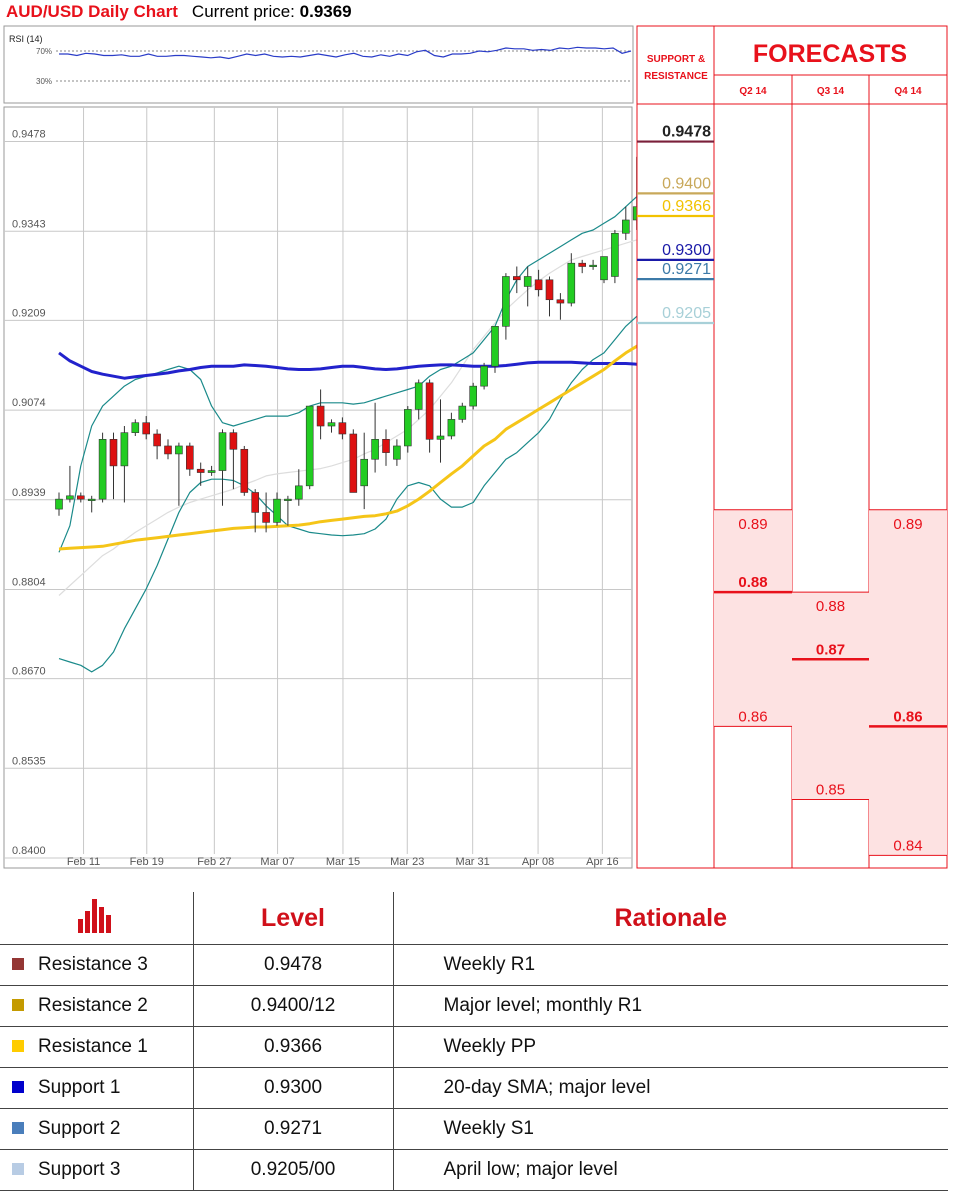 This screenshot has width=953, height=1194. I want to click on x-tick-label: Mar 23, so click(407, 862).